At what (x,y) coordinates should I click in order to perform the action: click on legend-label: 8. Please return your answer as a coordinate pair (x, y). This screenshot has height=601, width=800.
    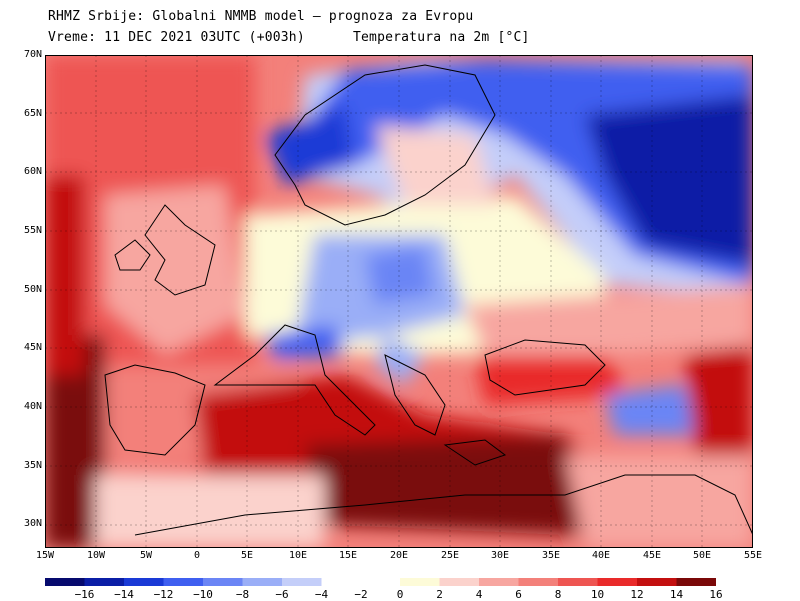
    Looking at the image, I should click on (558, 594).